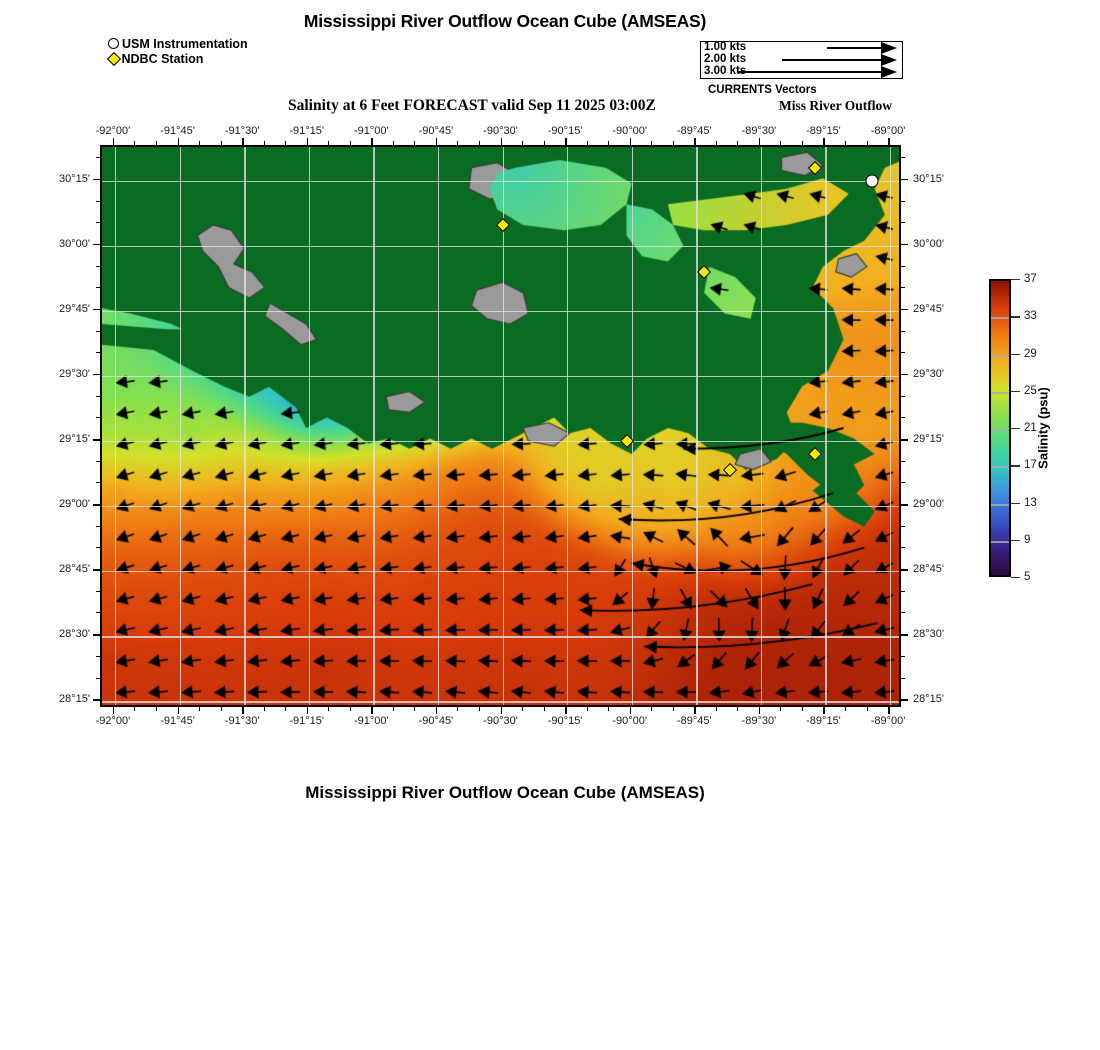 The height and width of the screenshot is (1050, 1100). I want to click on y-axis-tick-label-right: 30°00', so click(928, 243).